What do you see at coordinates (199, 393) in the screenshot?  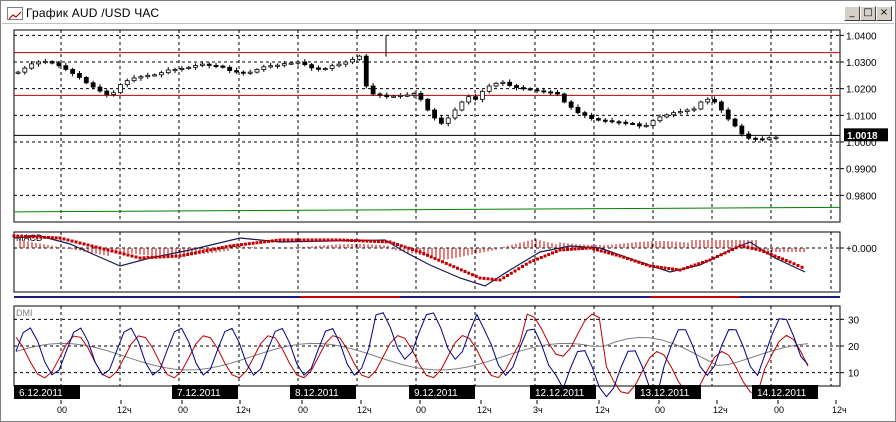 I see `date-label: 7.12.2011` at bounding box center [199, 393].